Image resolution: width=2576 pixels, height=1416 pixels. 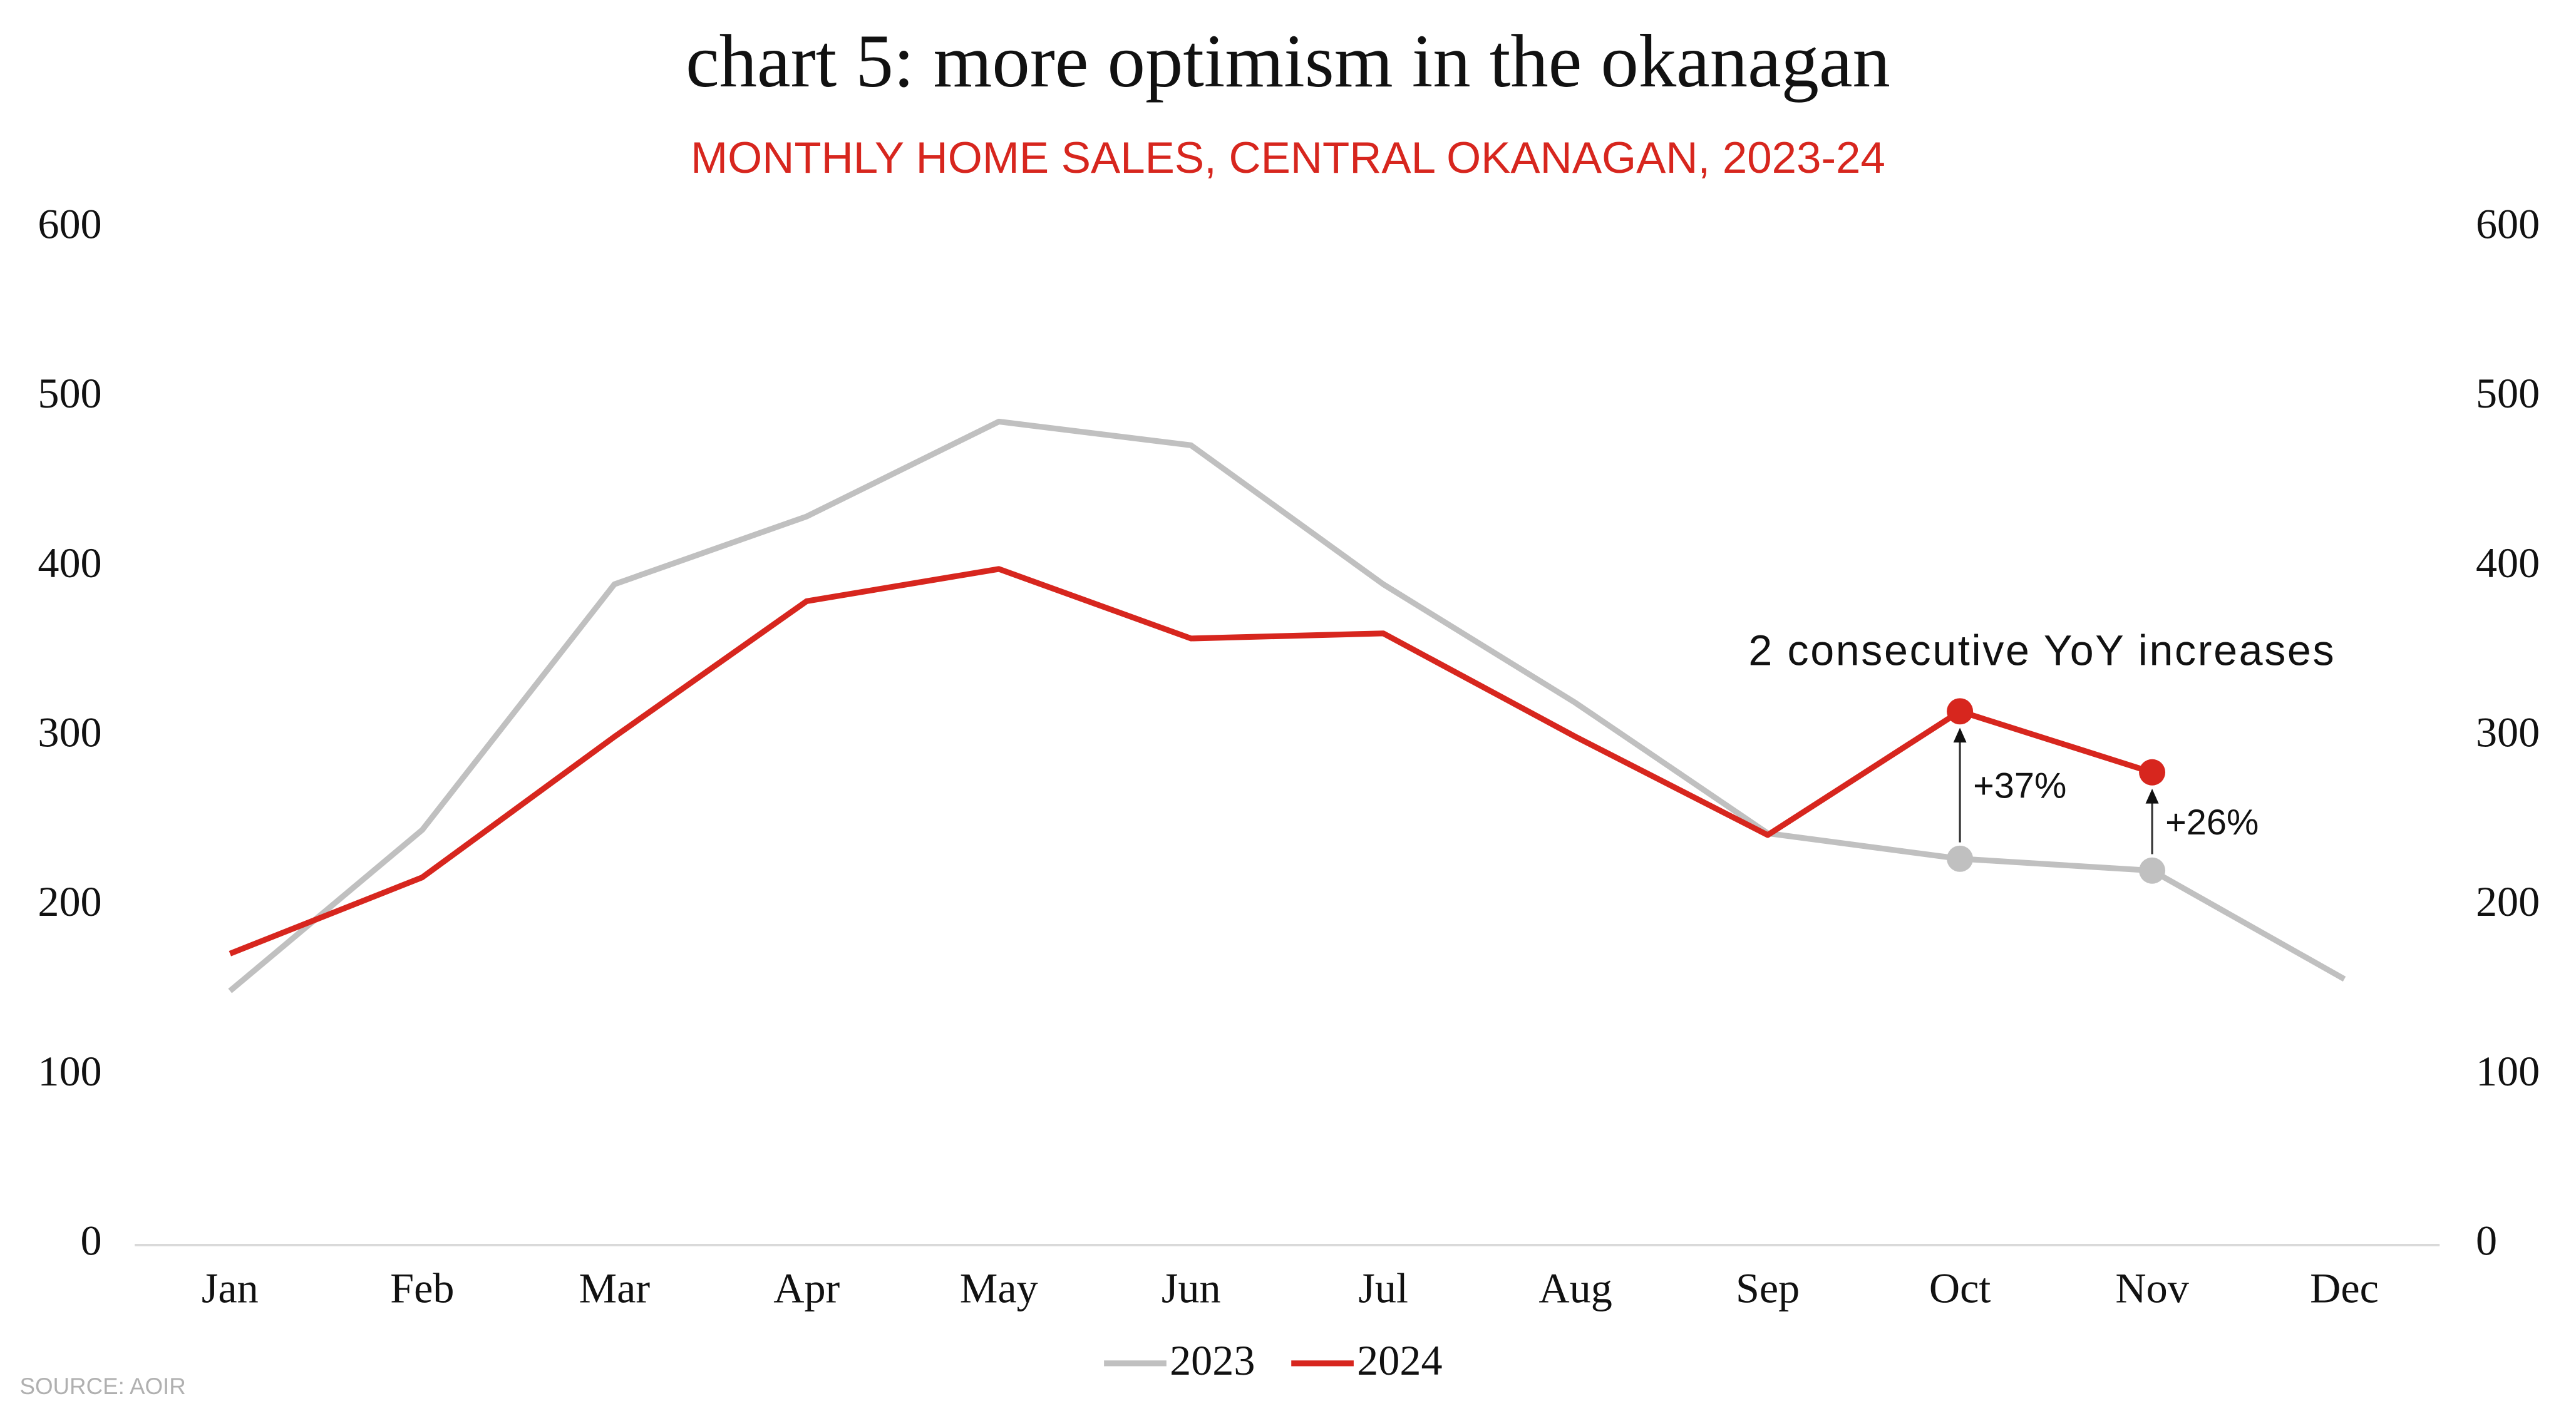 I want to click on x-tick-label: Jun, so click(x=1191, y=1288).